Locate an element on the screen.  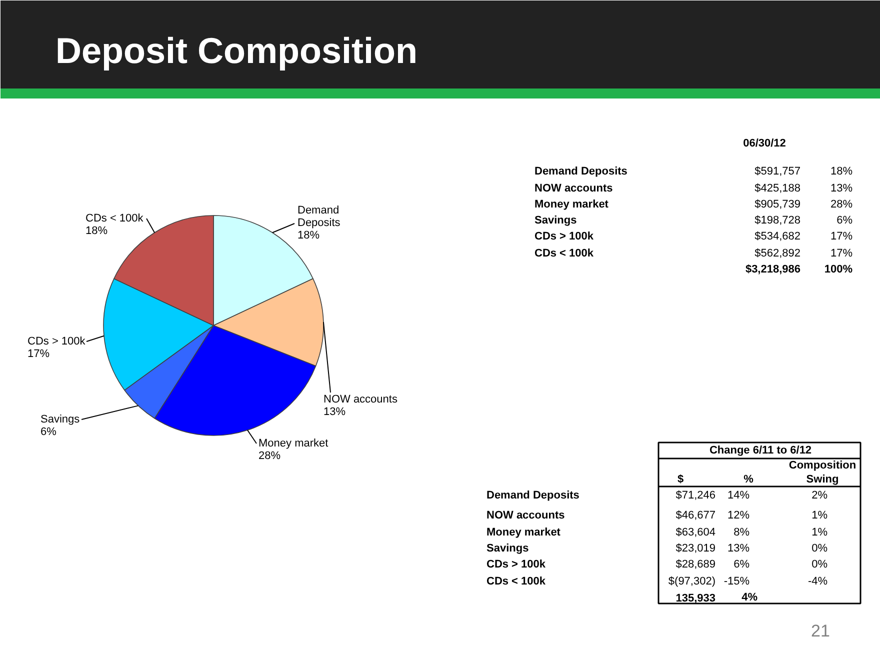
data-label: $425,188 is located at coordinates (777, 188).